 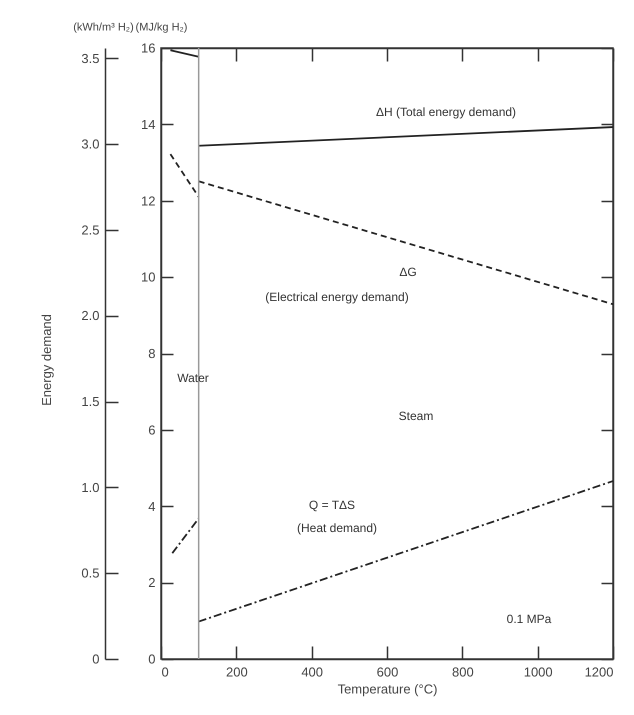 What do you see at coordinates (165, 672) in the screenshot?
I see `x-tick-label: 0` at bounding box center [165, 672].